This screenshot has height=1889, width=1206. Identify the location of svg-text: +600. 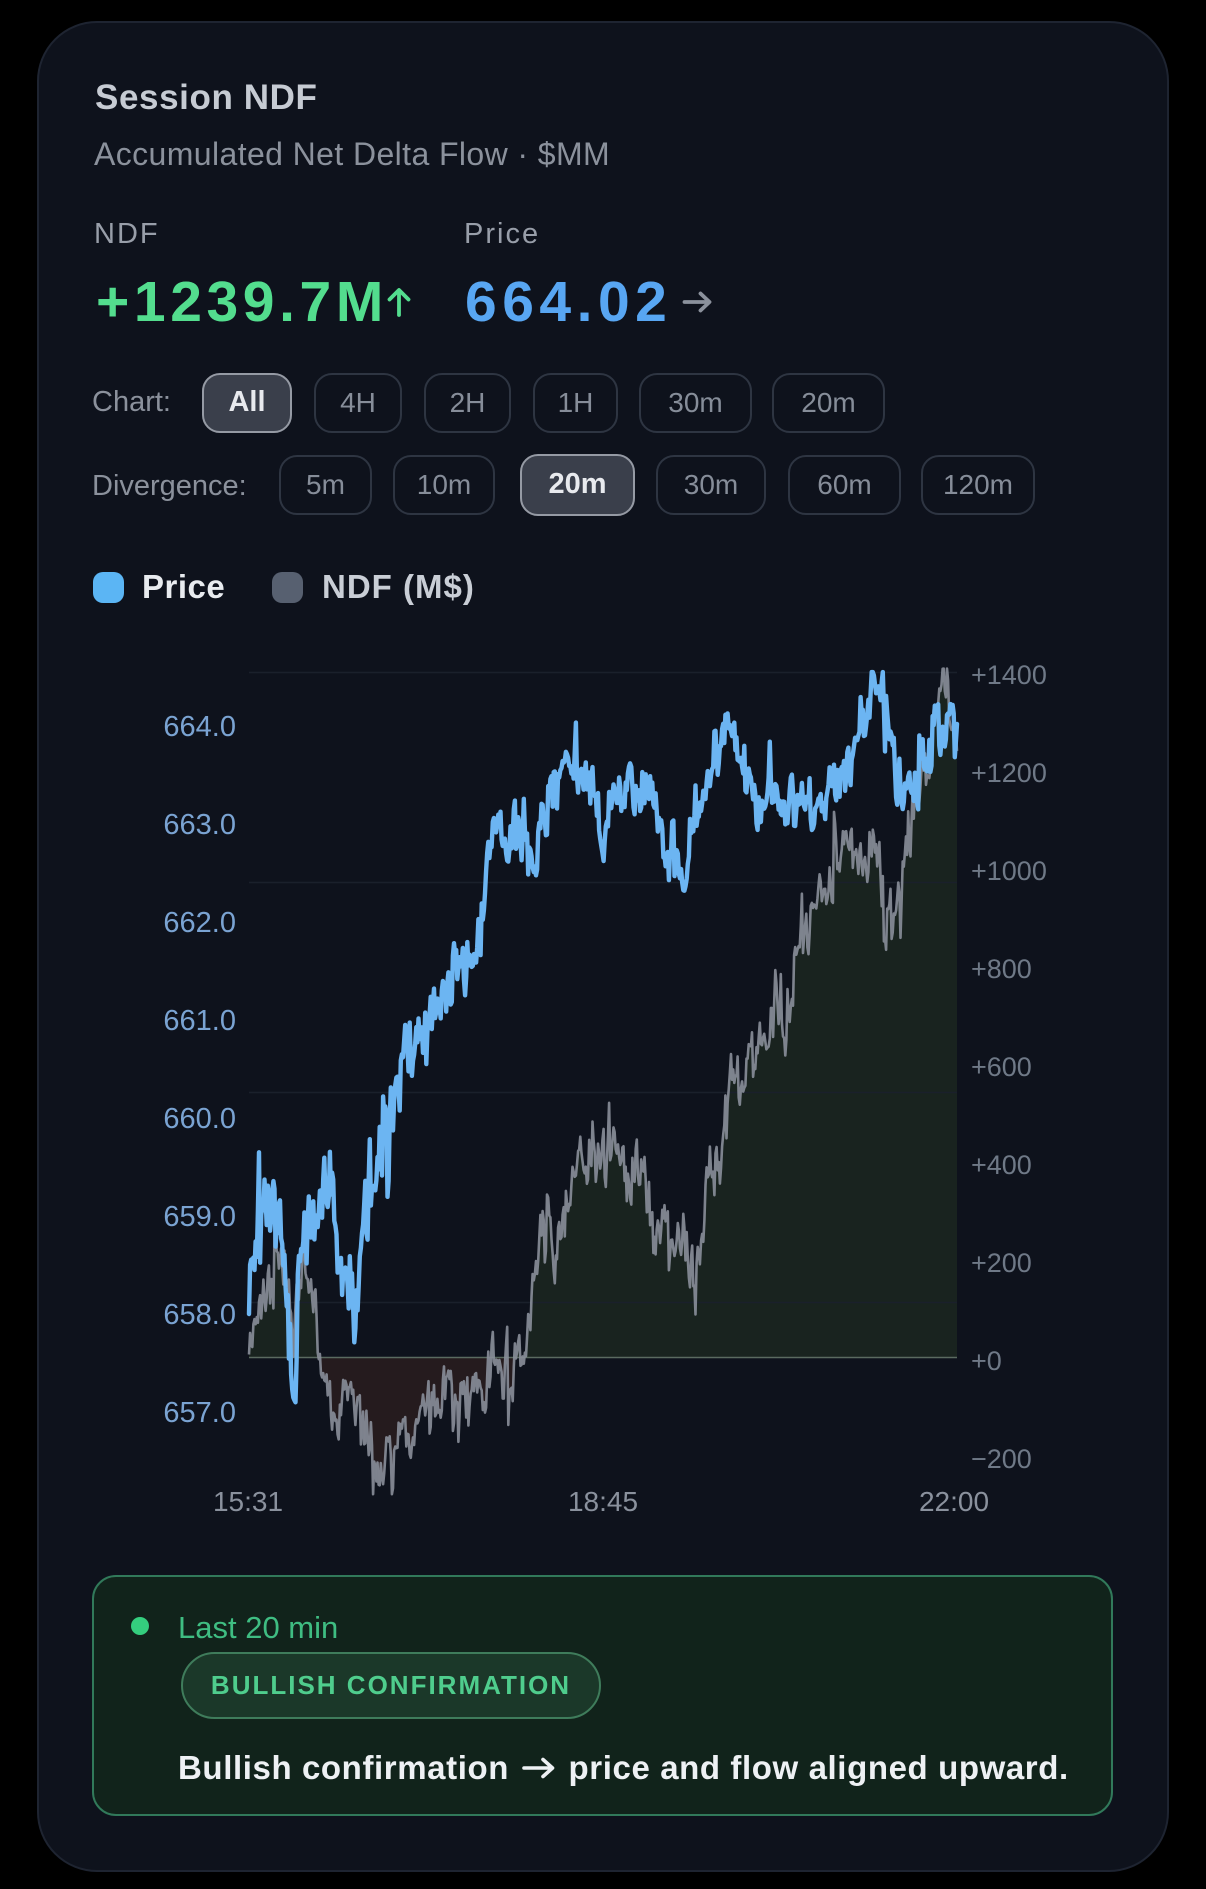
(1001, 1067).